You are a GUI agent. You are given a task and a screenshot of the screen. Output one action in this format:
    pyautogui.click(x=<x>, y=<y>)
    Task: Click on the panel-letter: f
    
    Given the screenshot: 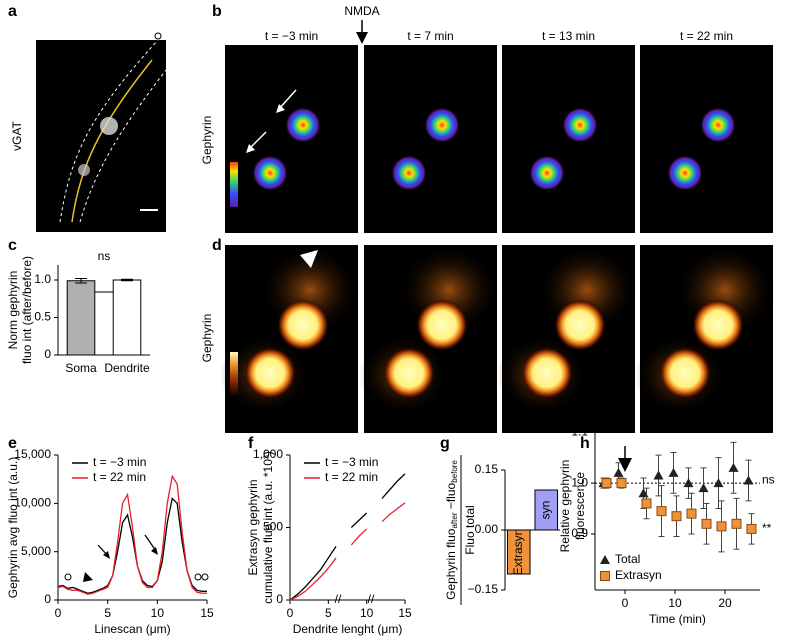 What is the action you would take?
    pyautogui.click(x=251, y=443)
    